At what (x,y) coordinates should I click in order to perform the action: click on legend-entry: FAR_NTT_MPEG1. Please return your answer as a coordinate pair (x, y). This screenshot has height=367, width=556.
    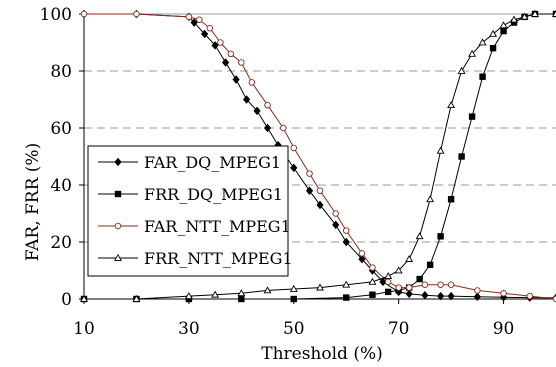
    Looking at the image, I should click on (194, 226).